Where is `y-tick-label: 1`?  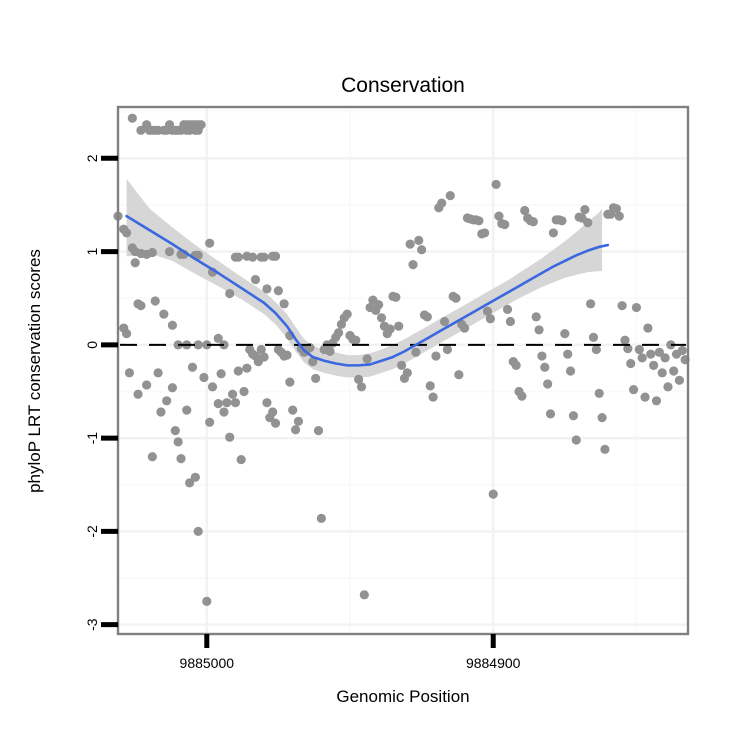 y-tick-label: 1 is located at coordinates (92, 251).